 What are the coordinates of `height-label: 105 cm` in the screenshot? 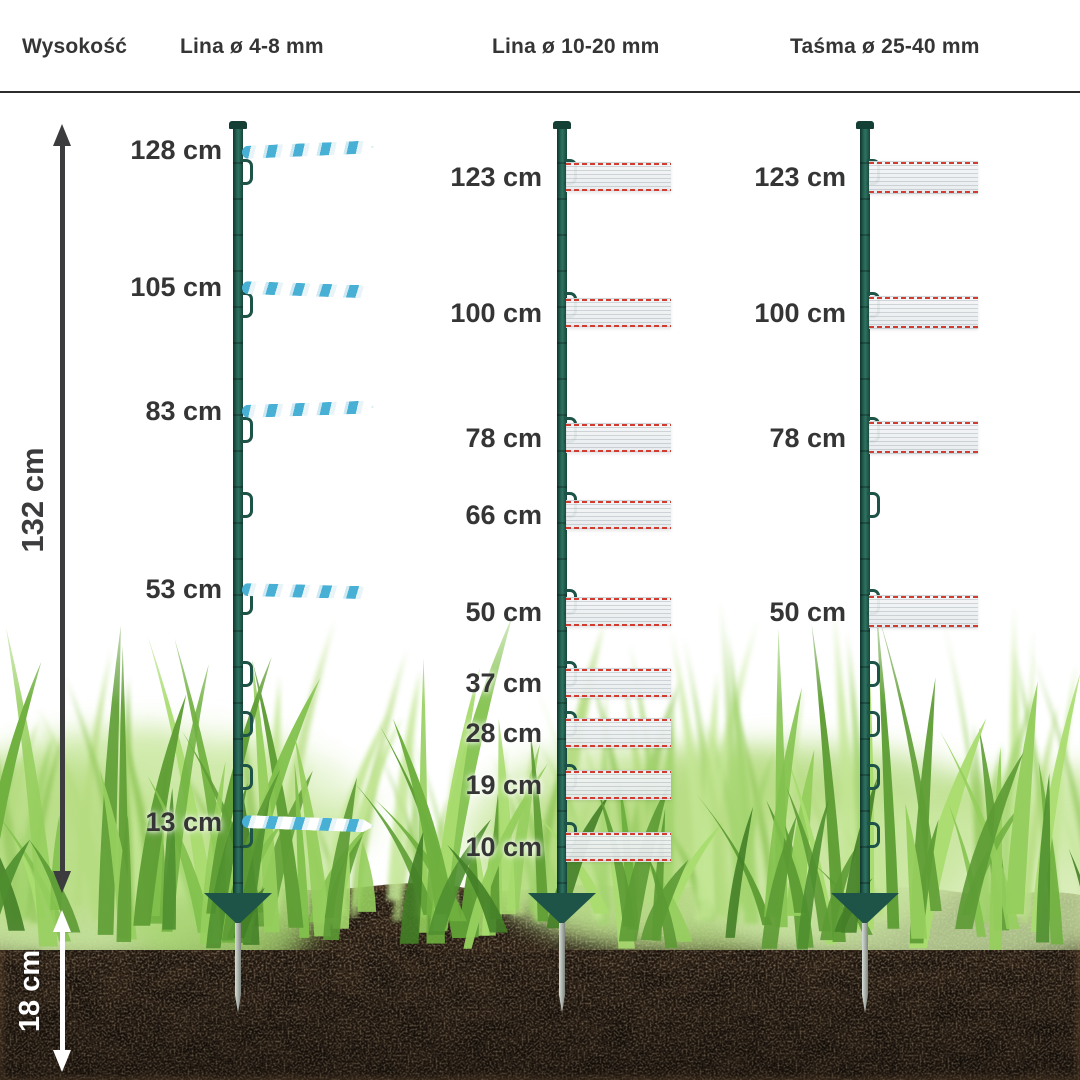 It's located at (176, 287).